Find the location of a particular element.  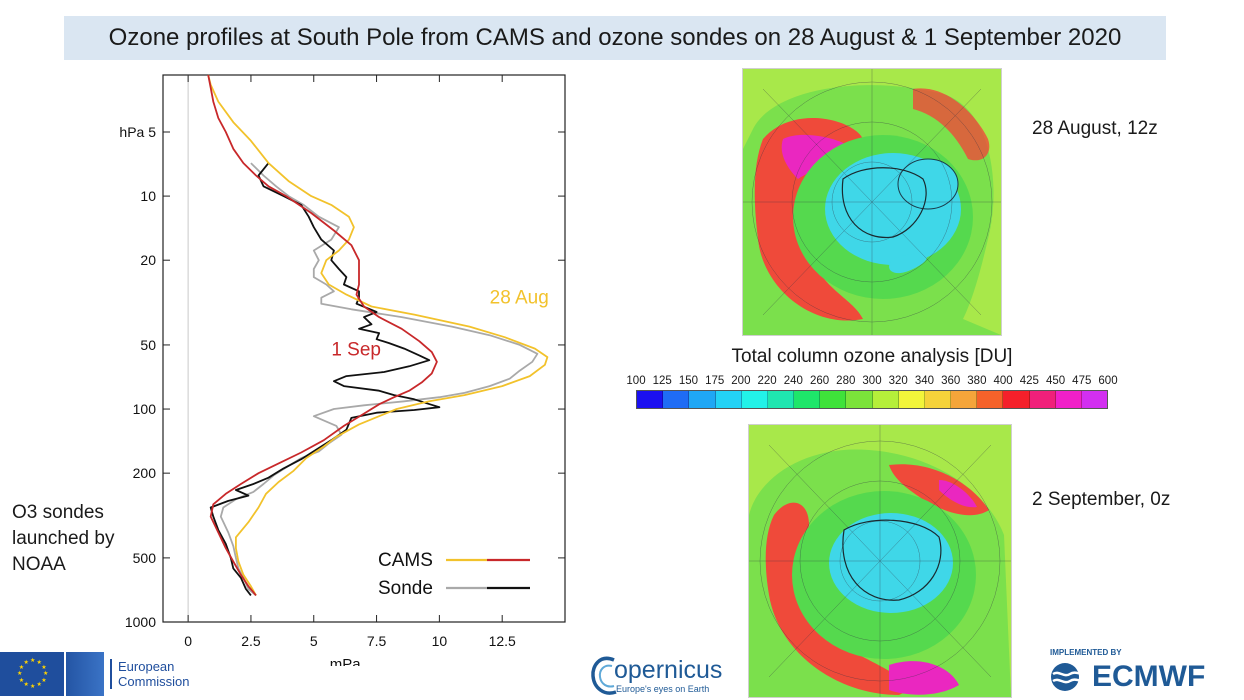

ecmwf-wave-icon is located at coordinates (1069, 677).